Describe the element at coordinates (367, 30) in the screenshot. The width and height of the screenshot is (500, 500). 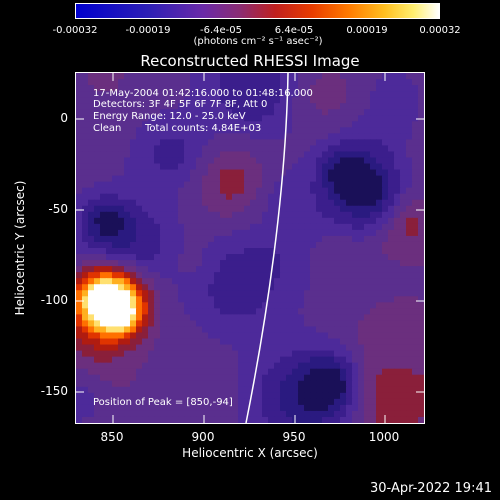
I see `colorbar-tick: 0.00019` at that location.